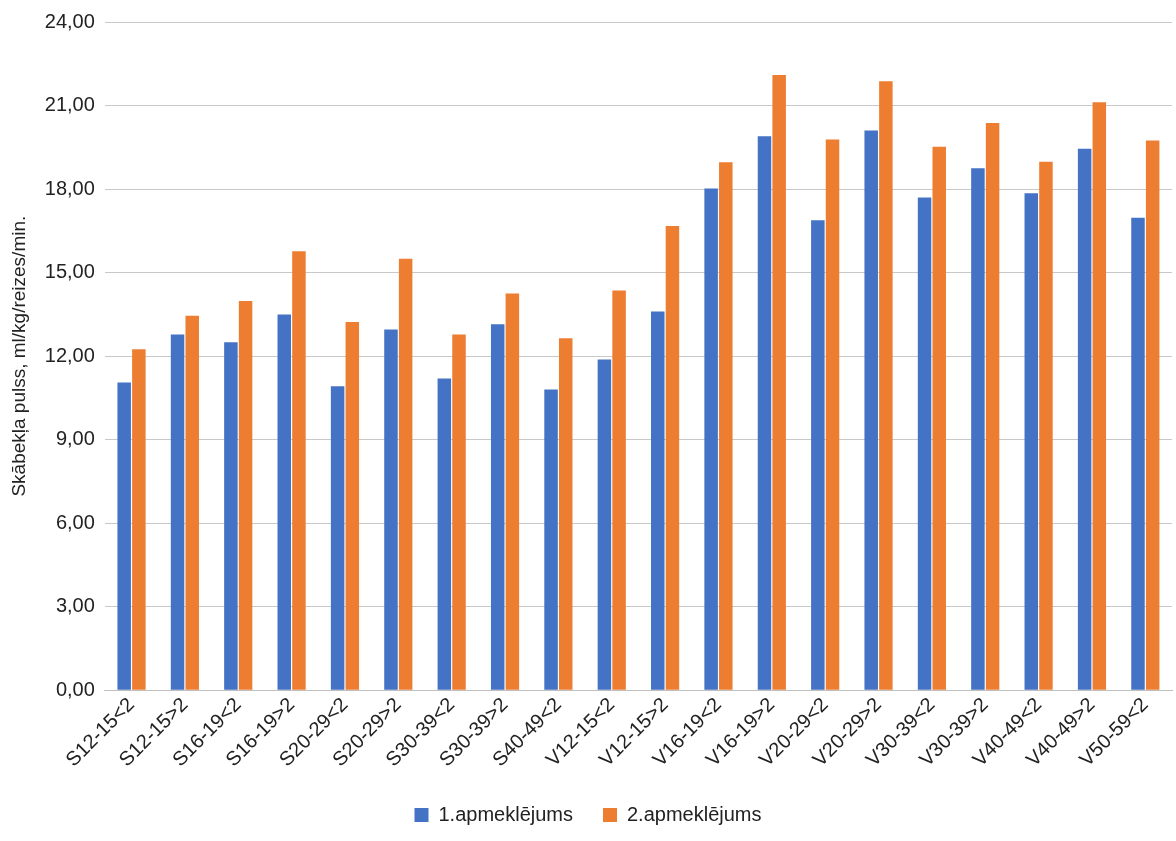 The width and height of the screenshot is (1176, 841). What do you see at coordinates (694, 813) in the screenshot?
I see `legend-label: 2.apmeklējums` at bounding box center [694, 813].